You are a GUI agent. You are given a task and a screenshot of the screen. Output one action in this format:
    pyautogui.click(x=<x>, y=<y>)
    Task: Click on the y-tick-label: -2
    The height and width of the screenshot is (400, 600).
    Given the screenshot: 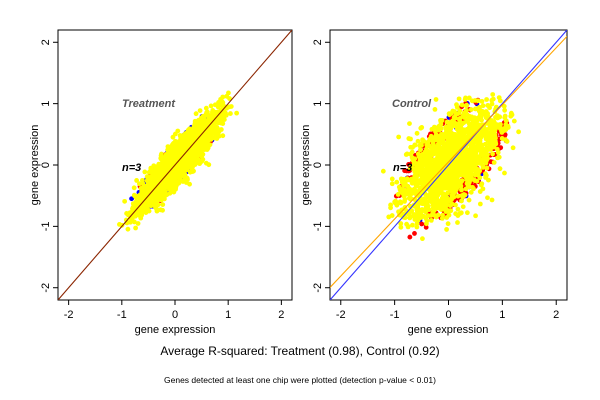 What is the action you would take?
    pyautogui.click(x=46, y=288)
    